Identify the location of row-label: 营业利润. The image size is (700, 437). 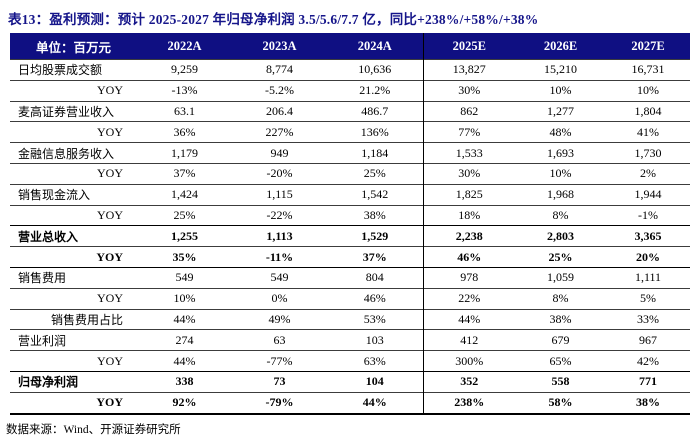
(73, 340).